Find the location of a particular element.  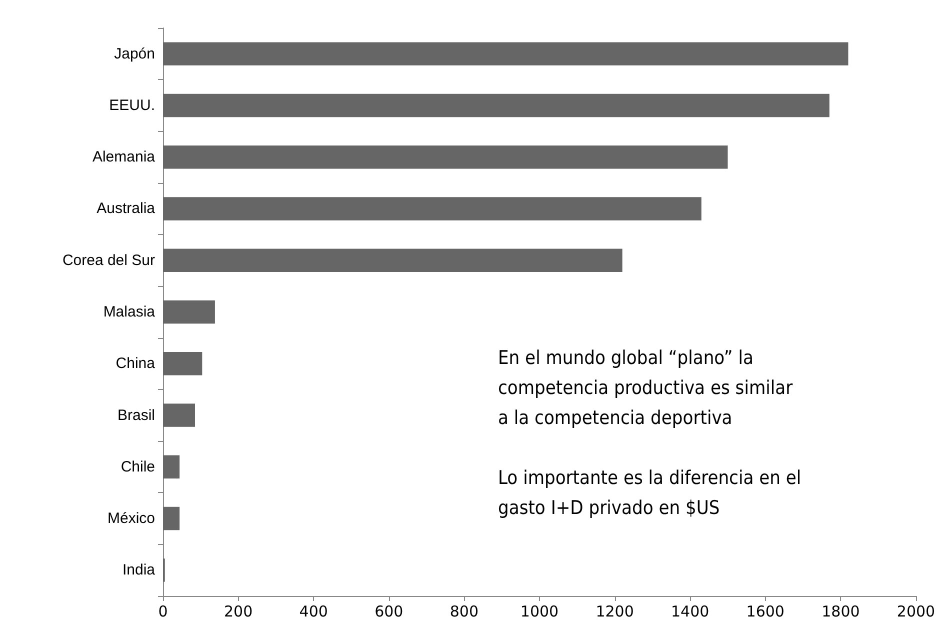

annotation: En el mundo global “plano” la competencia productiva es similar a la competencia deportiva is located at coordinates (646, 388).